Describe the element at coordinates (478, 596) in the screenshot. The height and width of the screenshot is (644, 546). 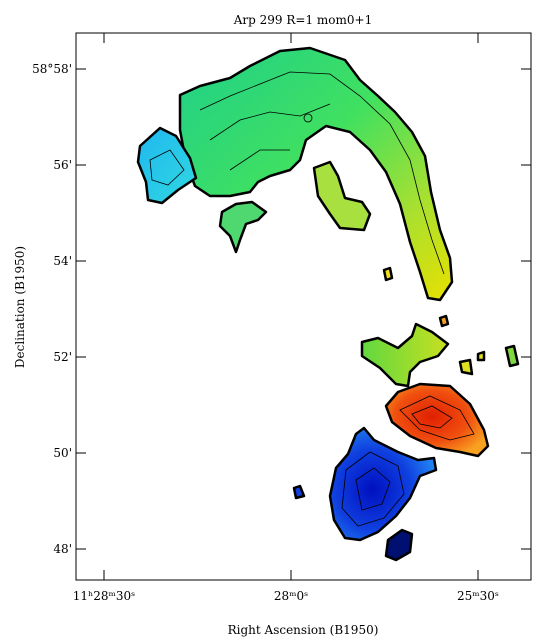
I see `x-tick-label: 25ᵐ30ˢ` at that location.